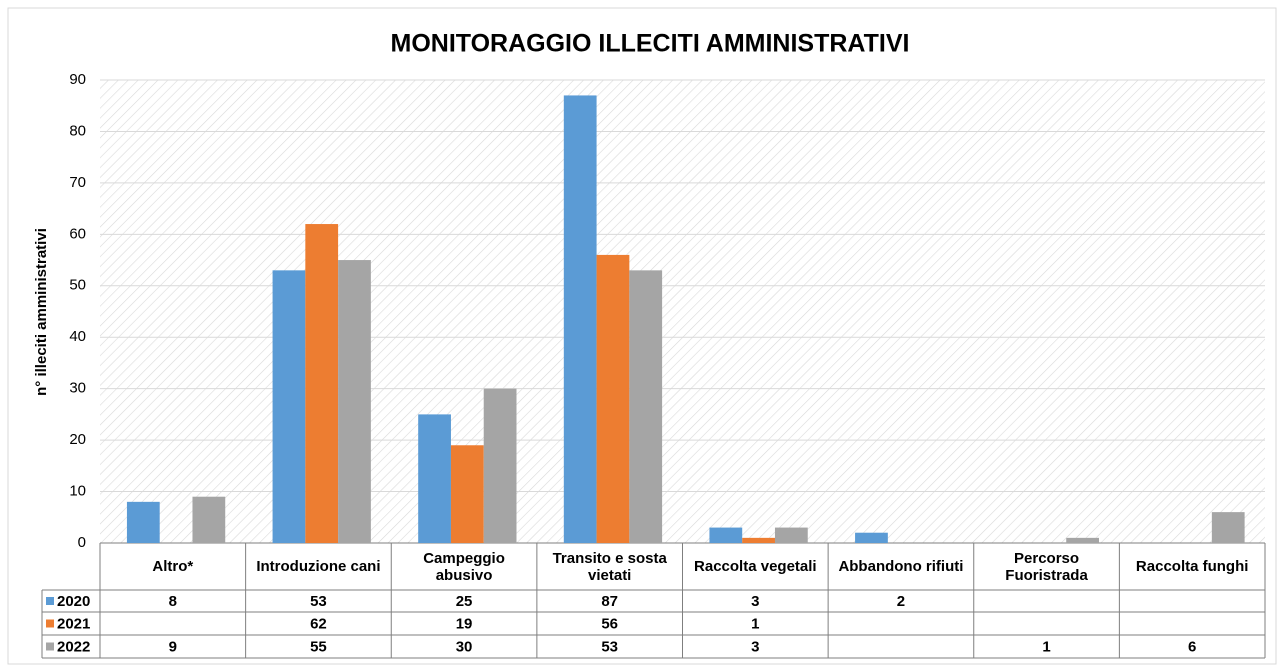 The width and height of the screenshot is (1285, 667). What do you see at coordinates (1192, 646) in the screenshot?
I see `table-value: 6` at bounding box center [1192, 646].